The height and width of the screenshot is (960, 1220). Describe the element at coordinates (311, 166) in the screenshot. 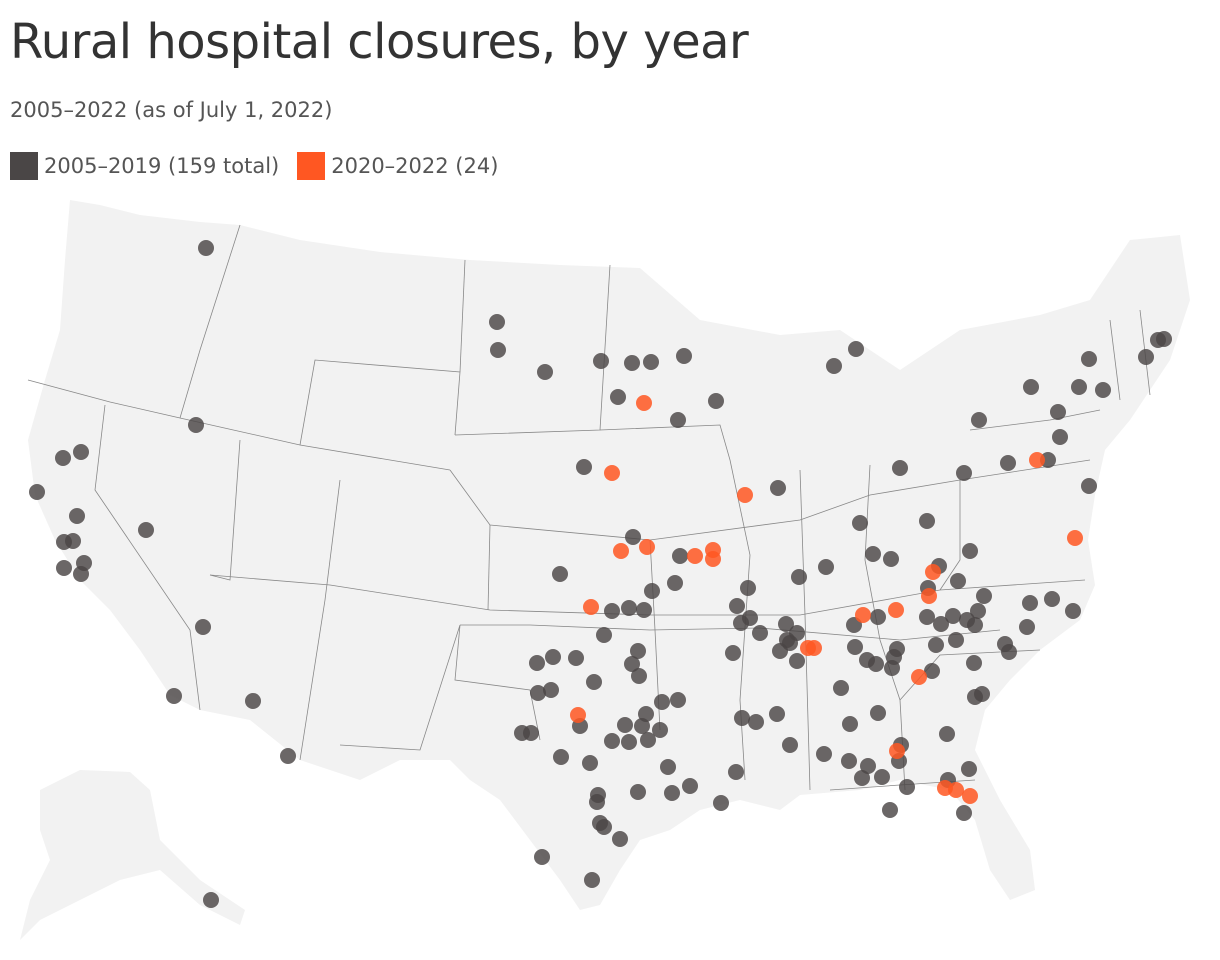

I see `legend-swatch-recent` at that location.